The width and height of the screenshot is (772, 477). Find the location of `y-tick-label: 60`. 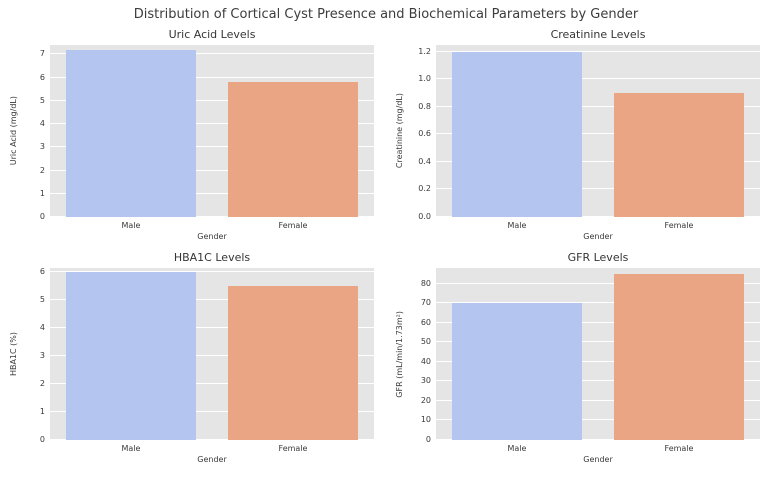

y-tick-label: 60 is located at coordinates (425, 322).